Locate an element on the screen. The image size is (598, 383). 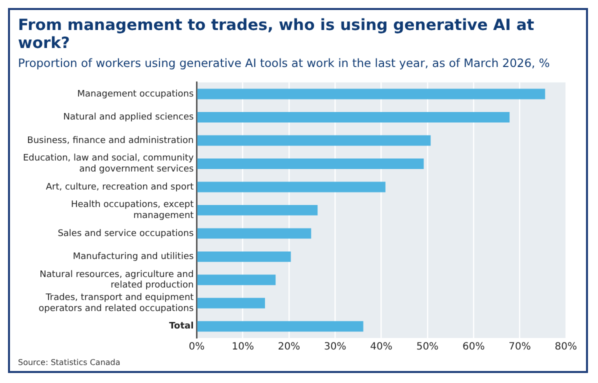
x-tick-label: 0% is located at coordinates (196, 347).